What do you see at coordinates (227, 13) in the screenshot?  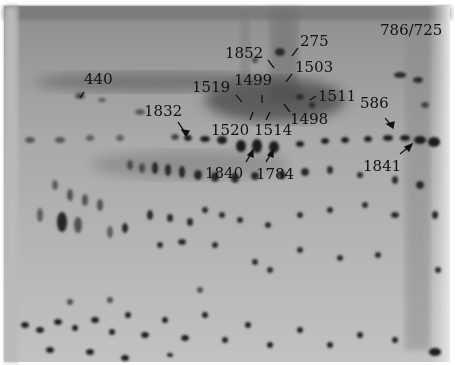 I see `gel-top-edge` at bounding box center [227, 13].